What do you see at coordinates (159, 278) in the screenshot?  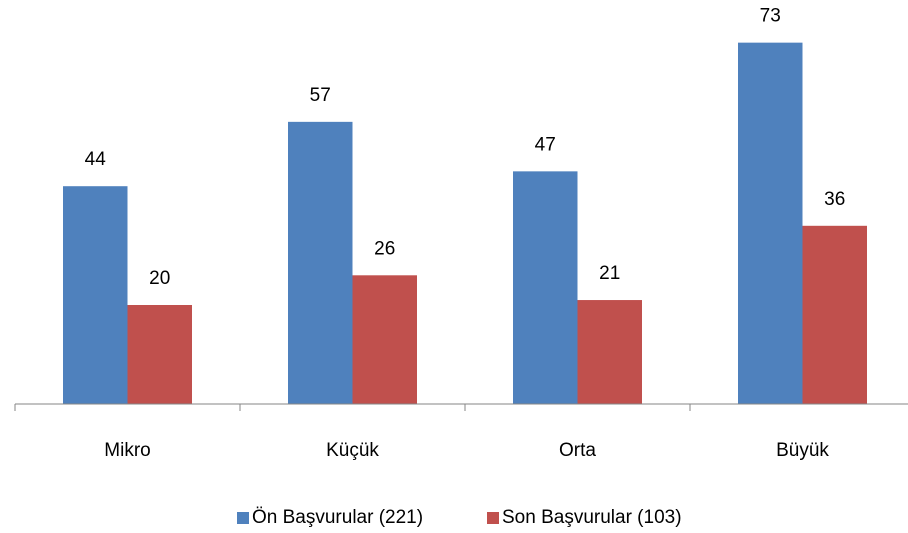 I see `data-label: 20` at bounding box center [159, 278].